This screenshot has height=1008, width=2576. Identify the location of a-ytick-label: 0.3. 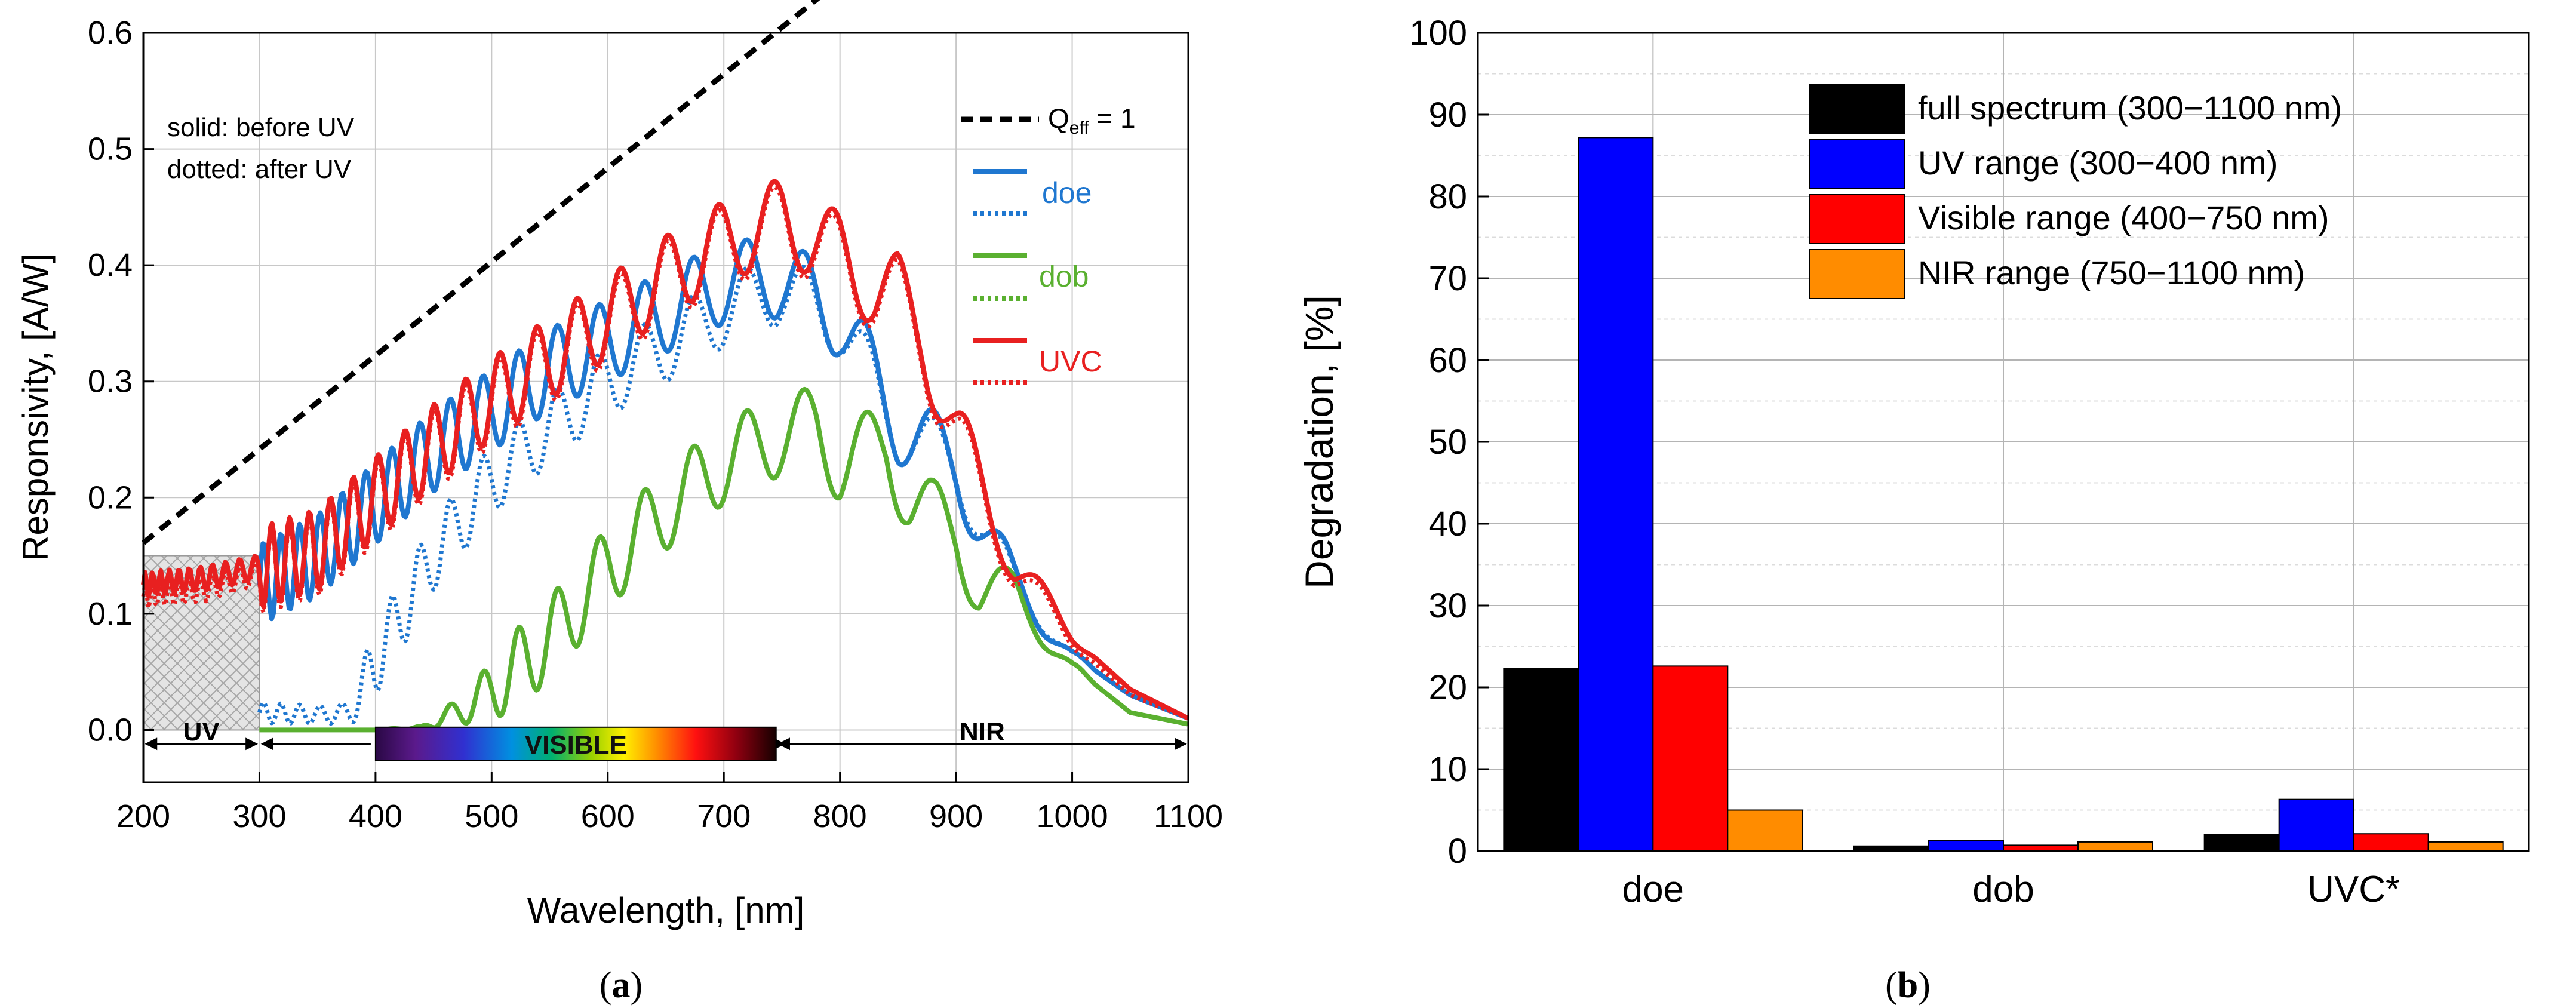
(110, 381).